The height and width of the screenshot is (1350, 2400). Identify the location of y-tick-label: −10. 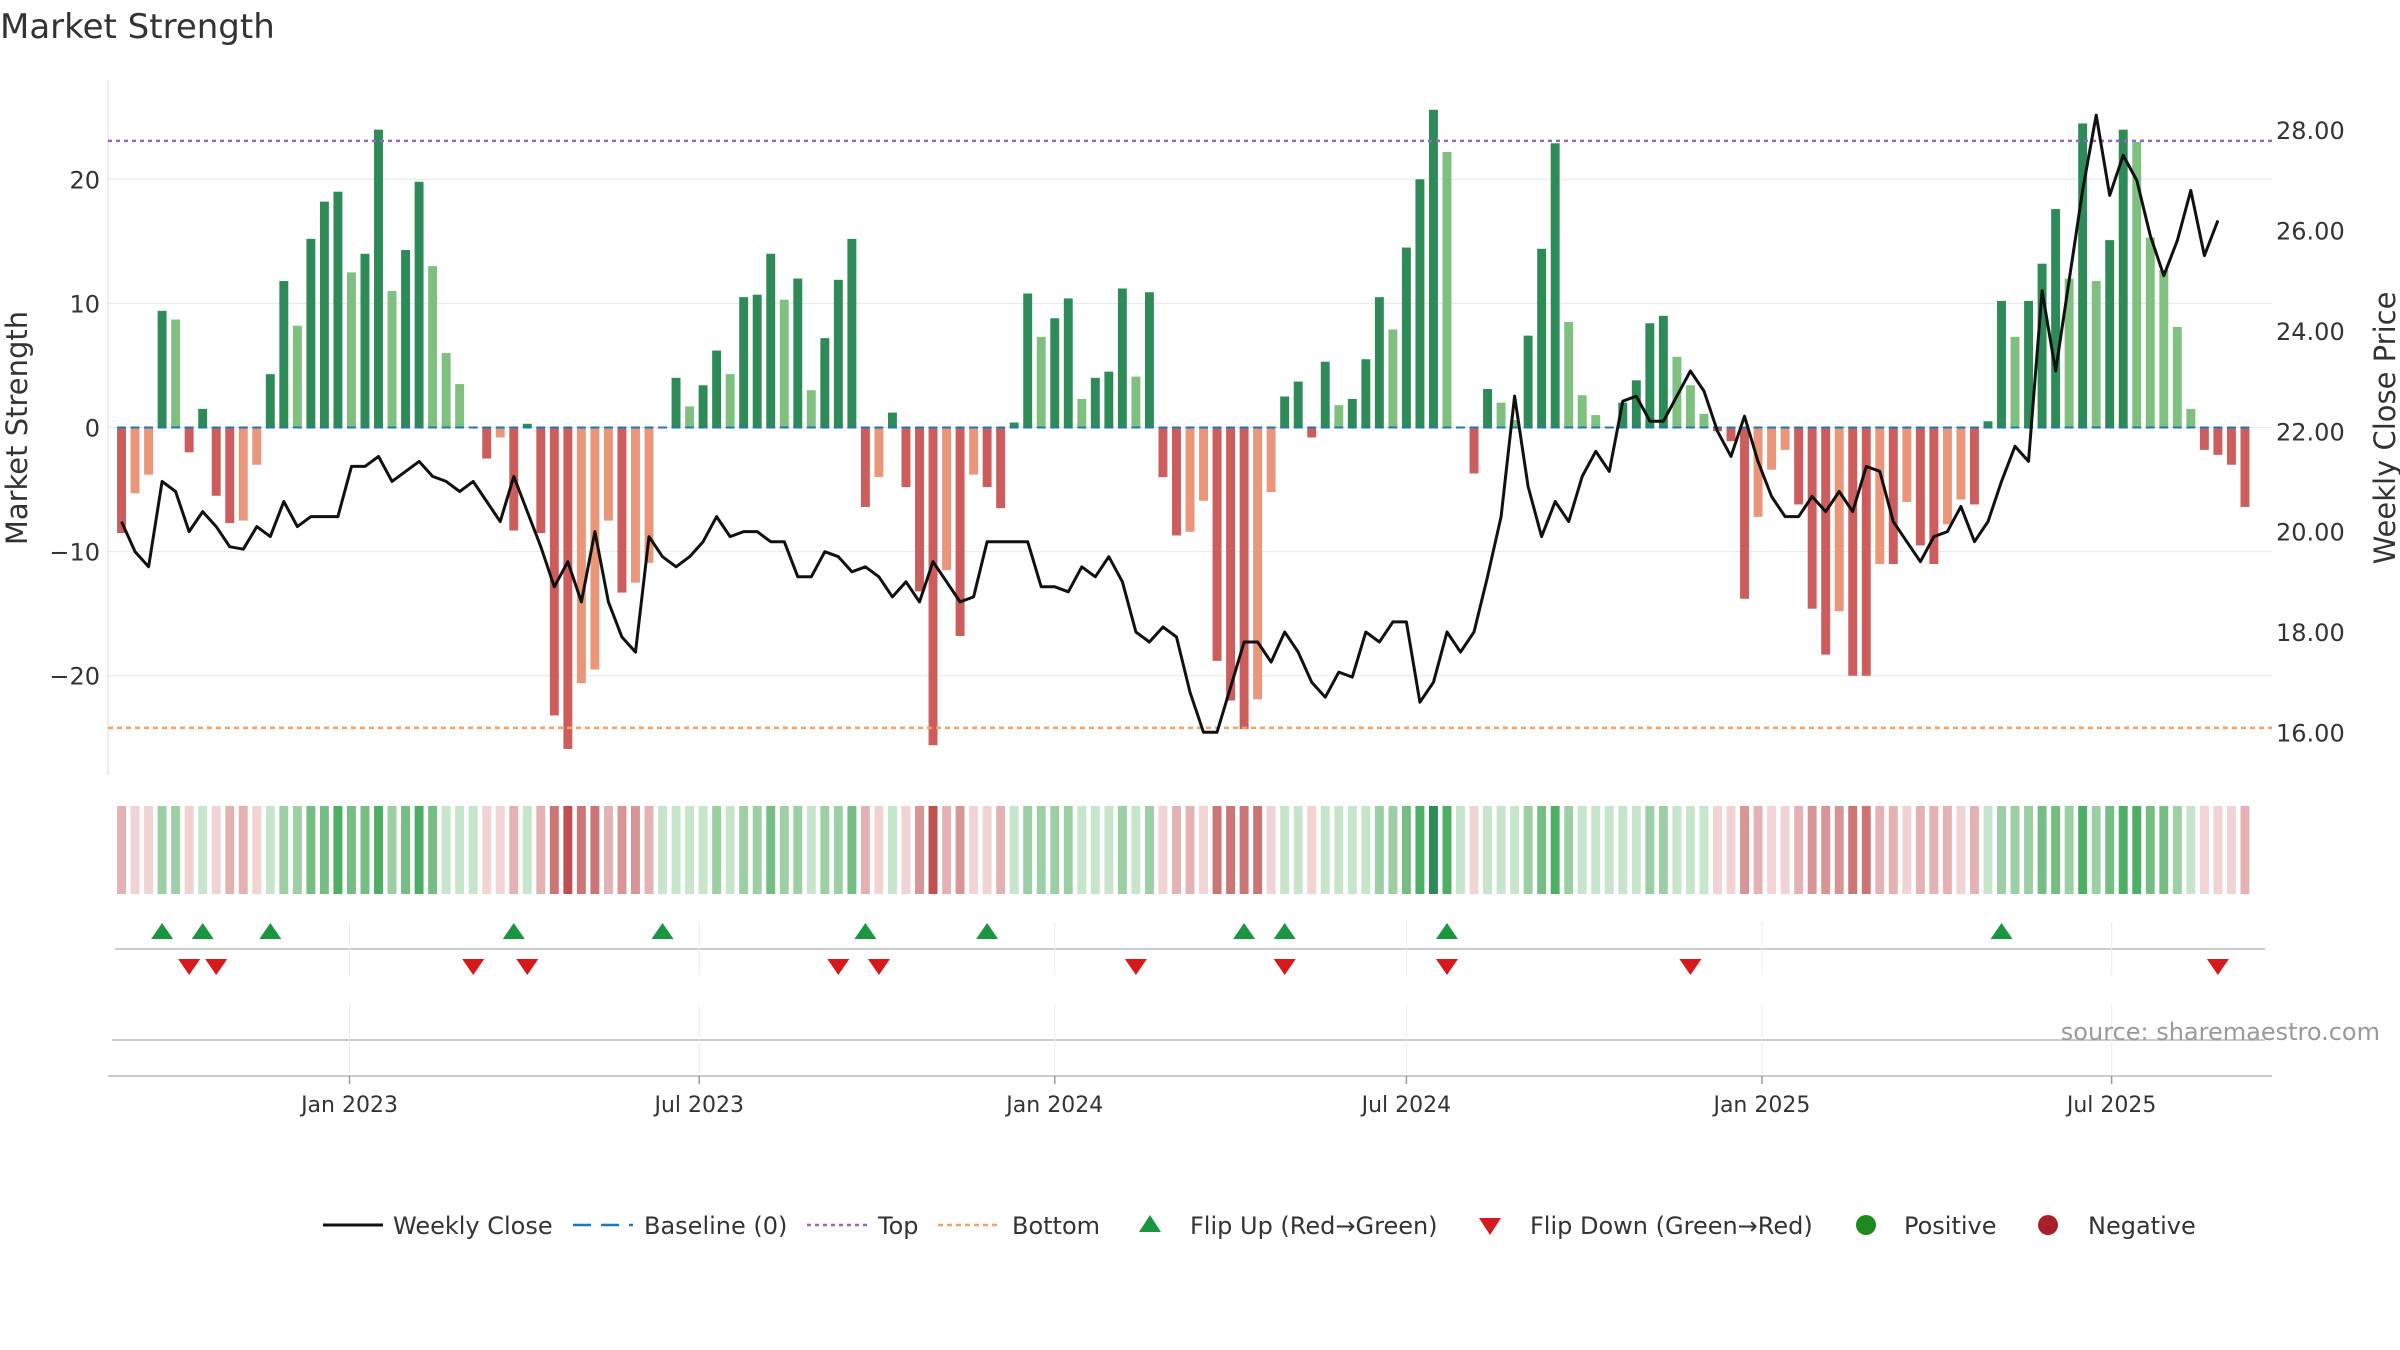
(74, 553).